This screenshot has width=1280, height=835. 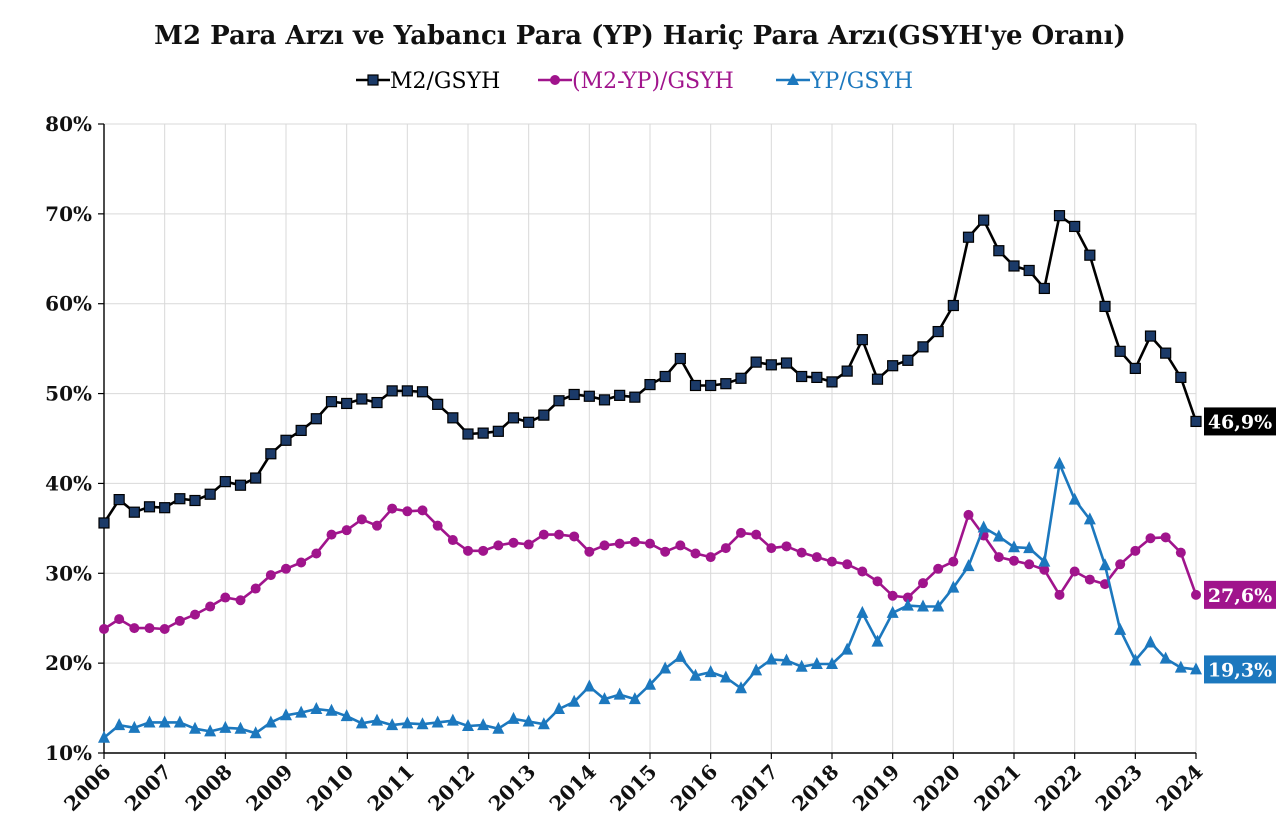 I want to click on x-tick-label: 2021, so click(x=997, y=788).